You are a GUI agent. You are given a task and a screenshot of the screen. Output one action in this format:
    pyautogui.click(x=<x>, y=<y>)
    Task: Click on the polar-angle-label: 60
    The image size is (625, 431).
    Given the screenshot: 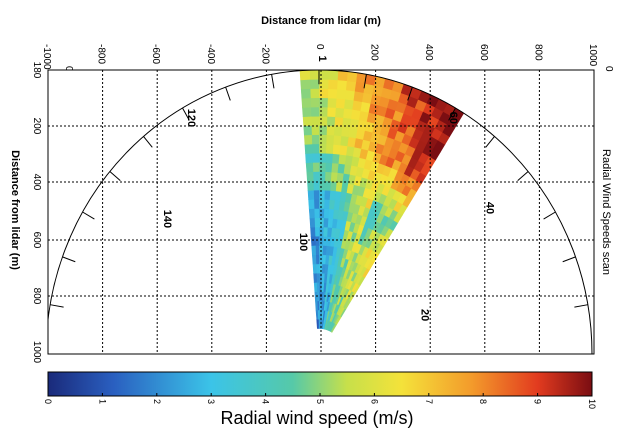 What is the action you would take?
    pyautogui.click(x=453, y=118)
    